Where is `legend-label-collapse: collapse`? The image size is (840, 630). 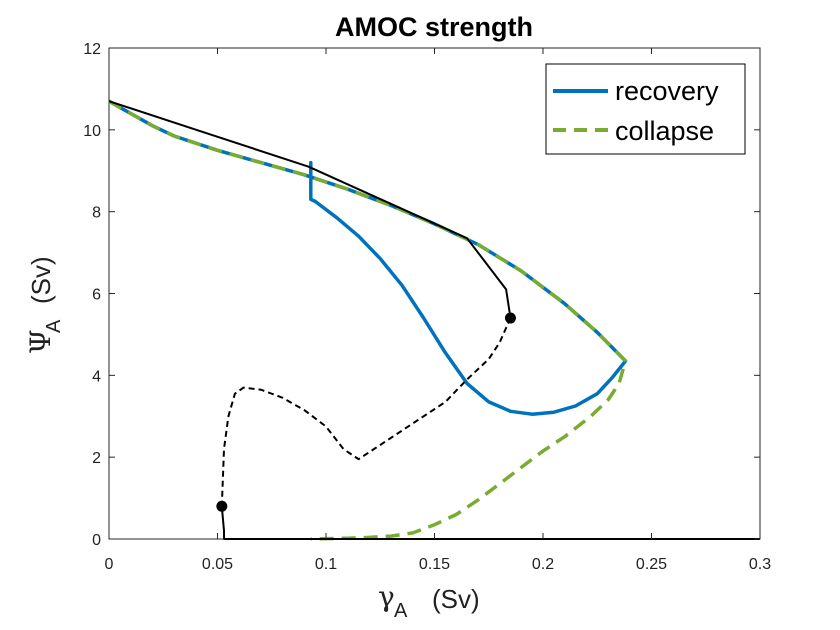 legend-label-collapse: collapse is located at coordinates (664, 131).